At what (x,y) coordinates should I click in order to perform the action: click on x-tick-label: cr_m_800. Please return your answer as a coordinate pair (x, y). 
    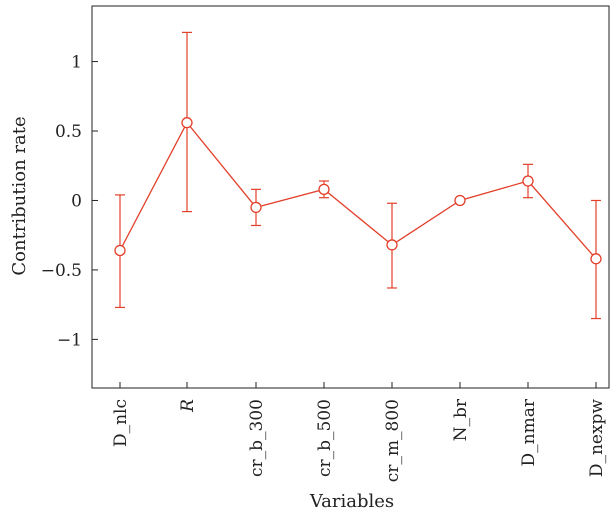
    Looking at the image, I should click on (393, 440).